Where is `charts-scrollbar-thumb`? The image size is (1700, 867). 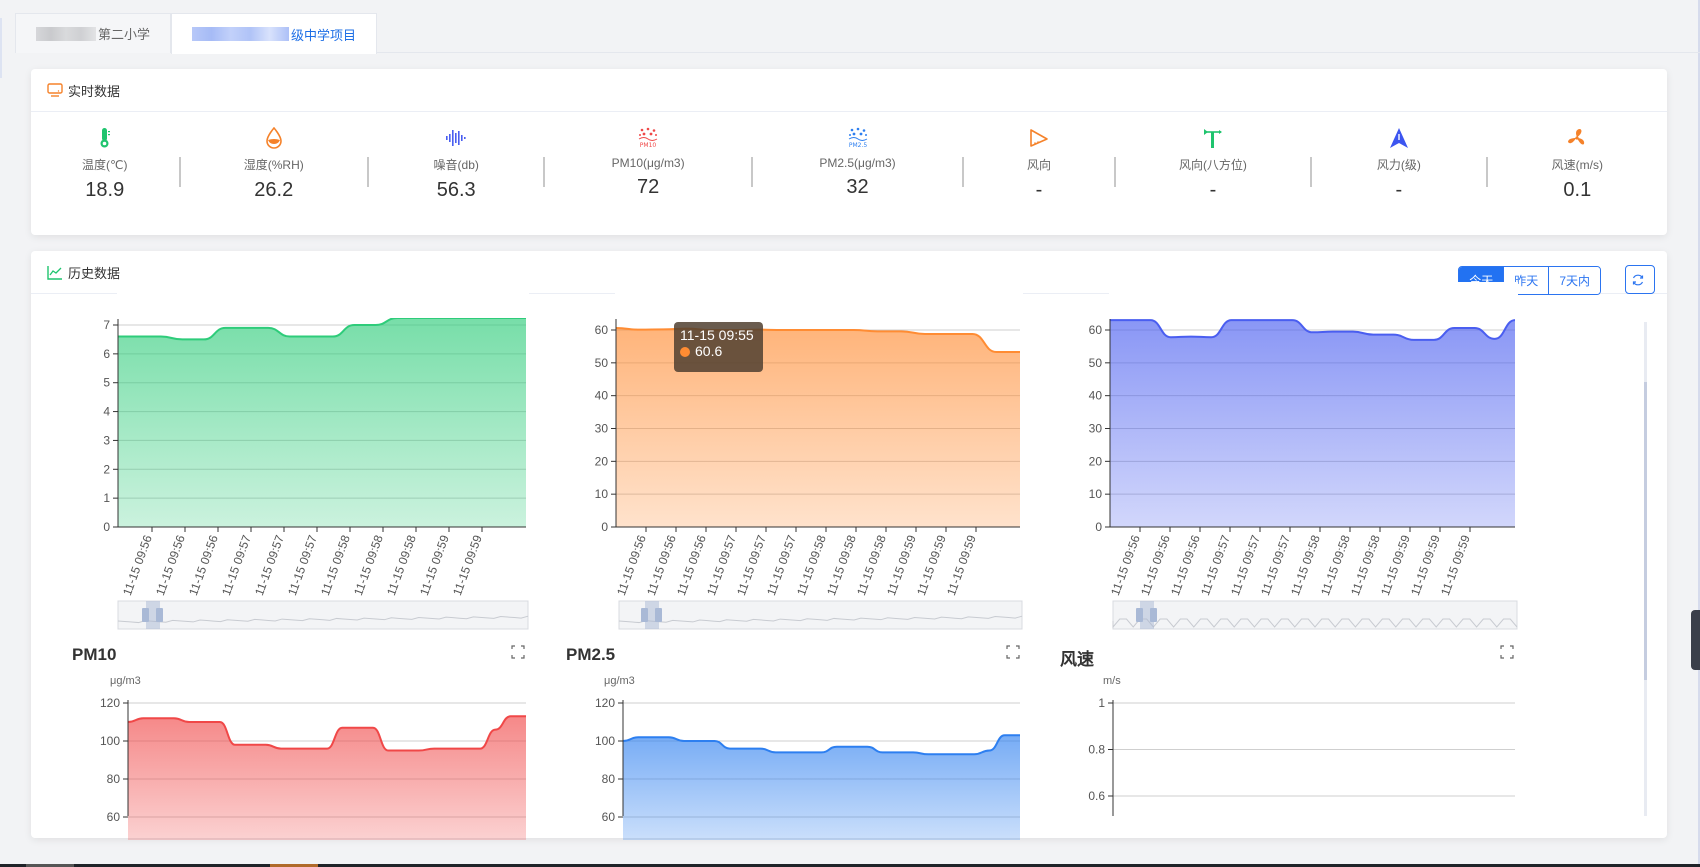 charts-scrollbar-thumb is located at coordinates (1645, 531).